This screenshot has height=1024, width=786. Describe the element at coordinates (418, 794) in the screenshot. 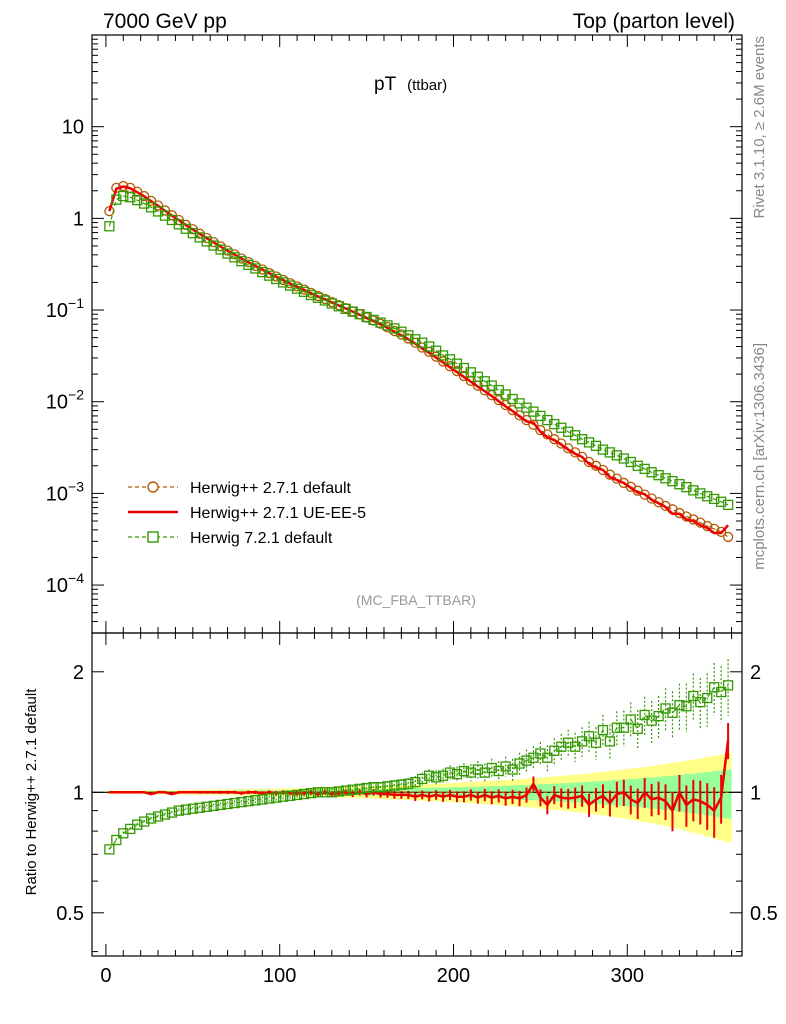

I see `ratio-band-inner` at that location.